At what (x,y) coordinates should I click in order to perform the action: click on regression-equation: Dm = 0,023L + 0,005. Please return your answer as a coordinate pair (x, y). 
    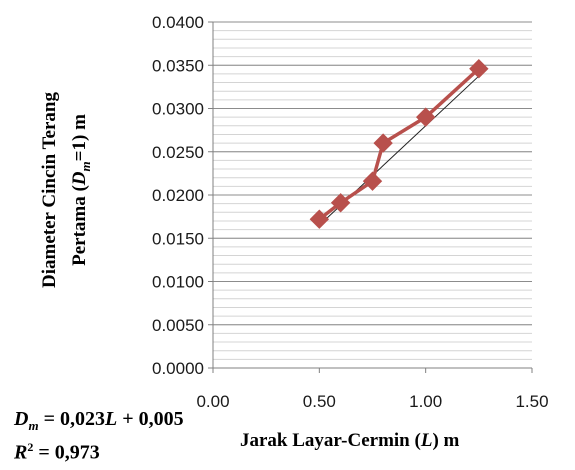
    Looking at the image, I should click on (99, 420).